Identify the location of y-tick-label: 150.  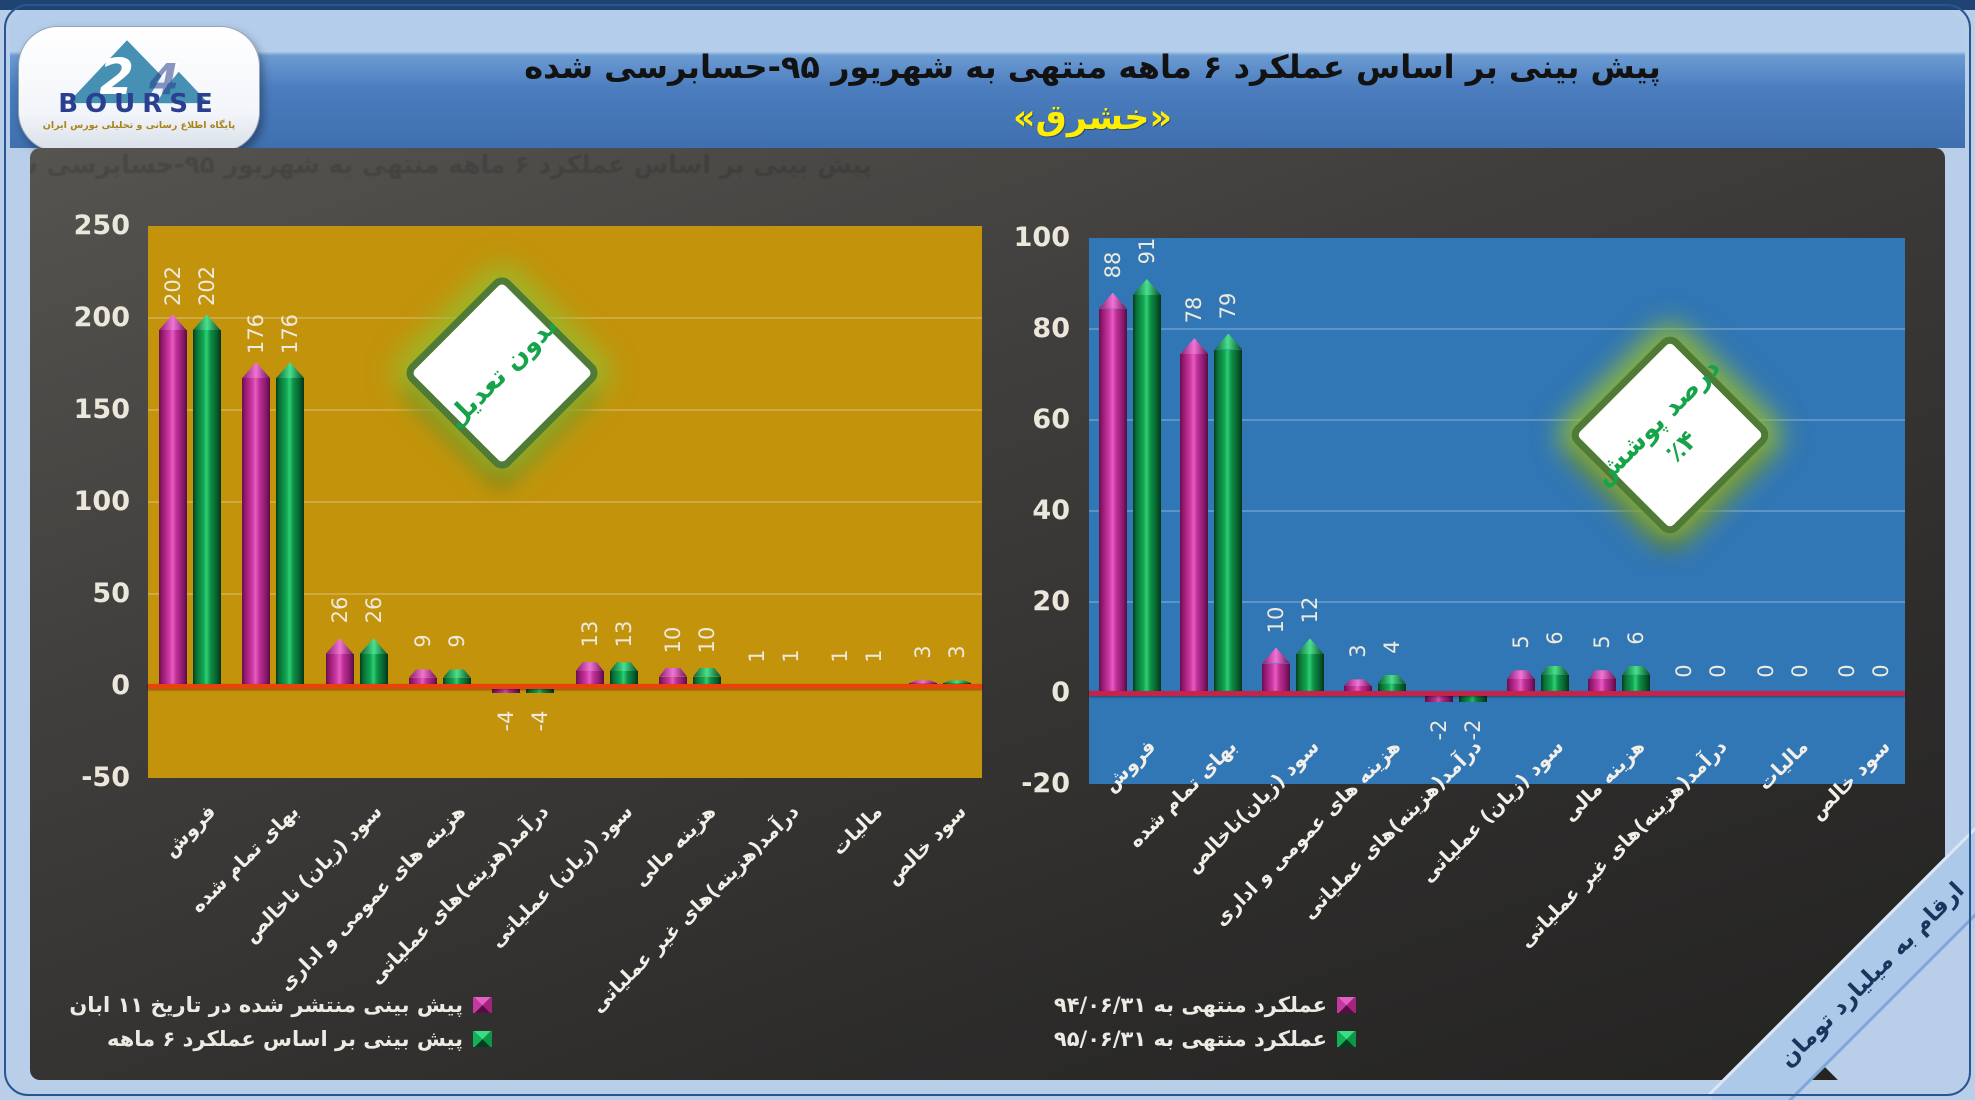
(101, 409).